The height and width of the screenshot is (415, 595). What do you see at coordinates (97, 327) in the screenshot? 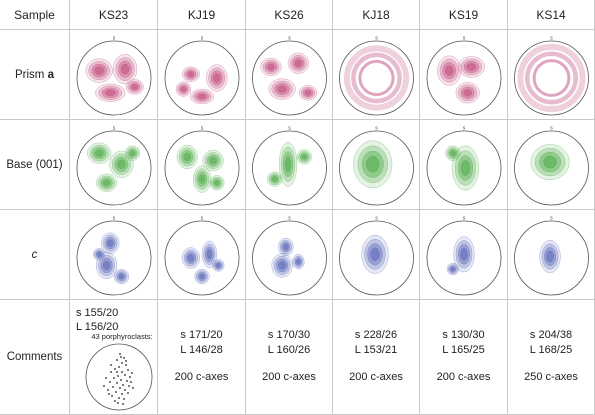
I see `comment-L: L 156/20` at bounding box center [97, 327].